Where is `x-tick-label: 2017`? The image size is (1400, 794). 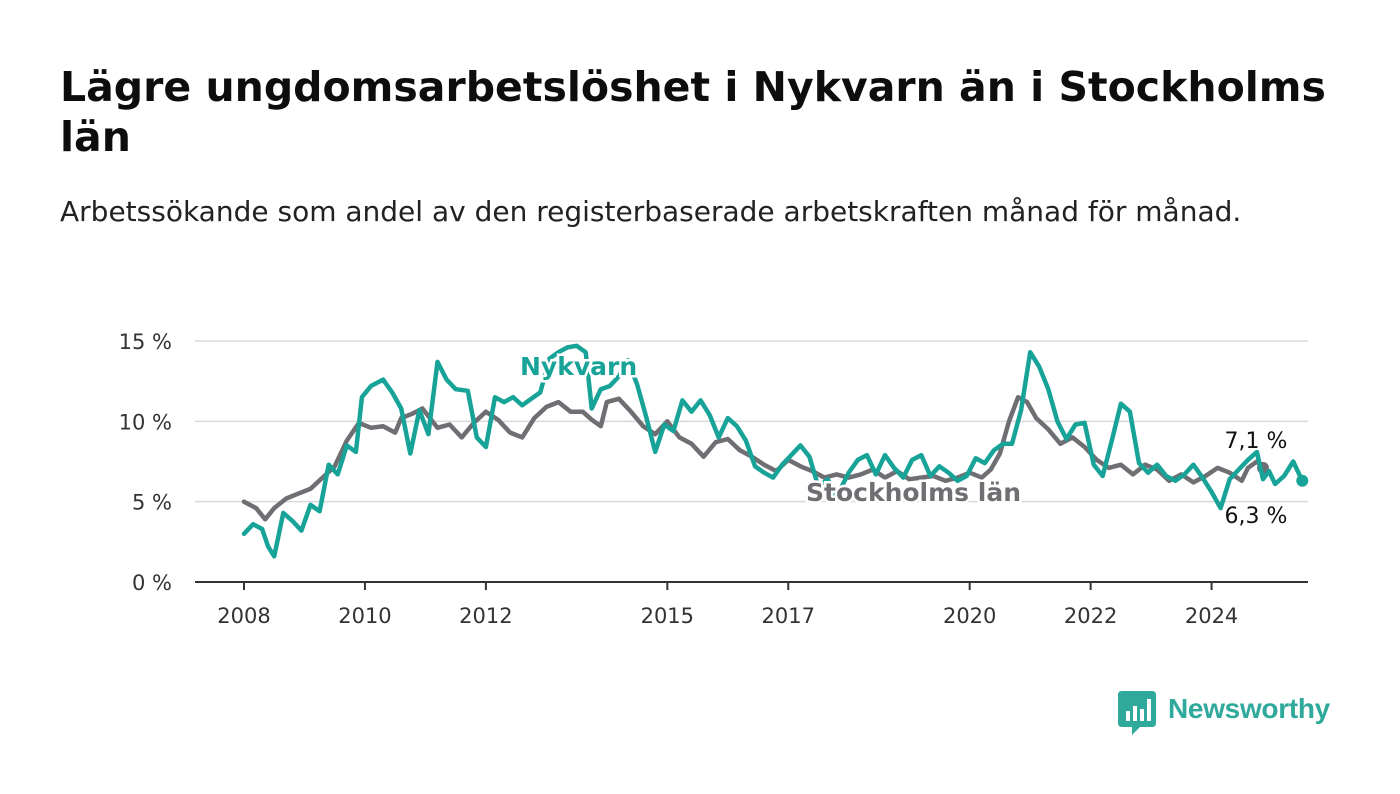
x-tick-label: 2017 is located at coordinates (788, 616).